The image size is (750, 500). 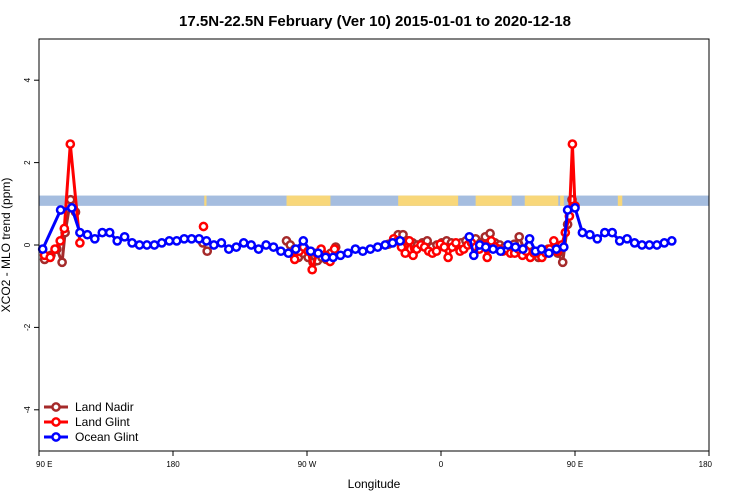 I want to click on y-axis: -4 -2 0 2 4, so click(x=31, y=245).